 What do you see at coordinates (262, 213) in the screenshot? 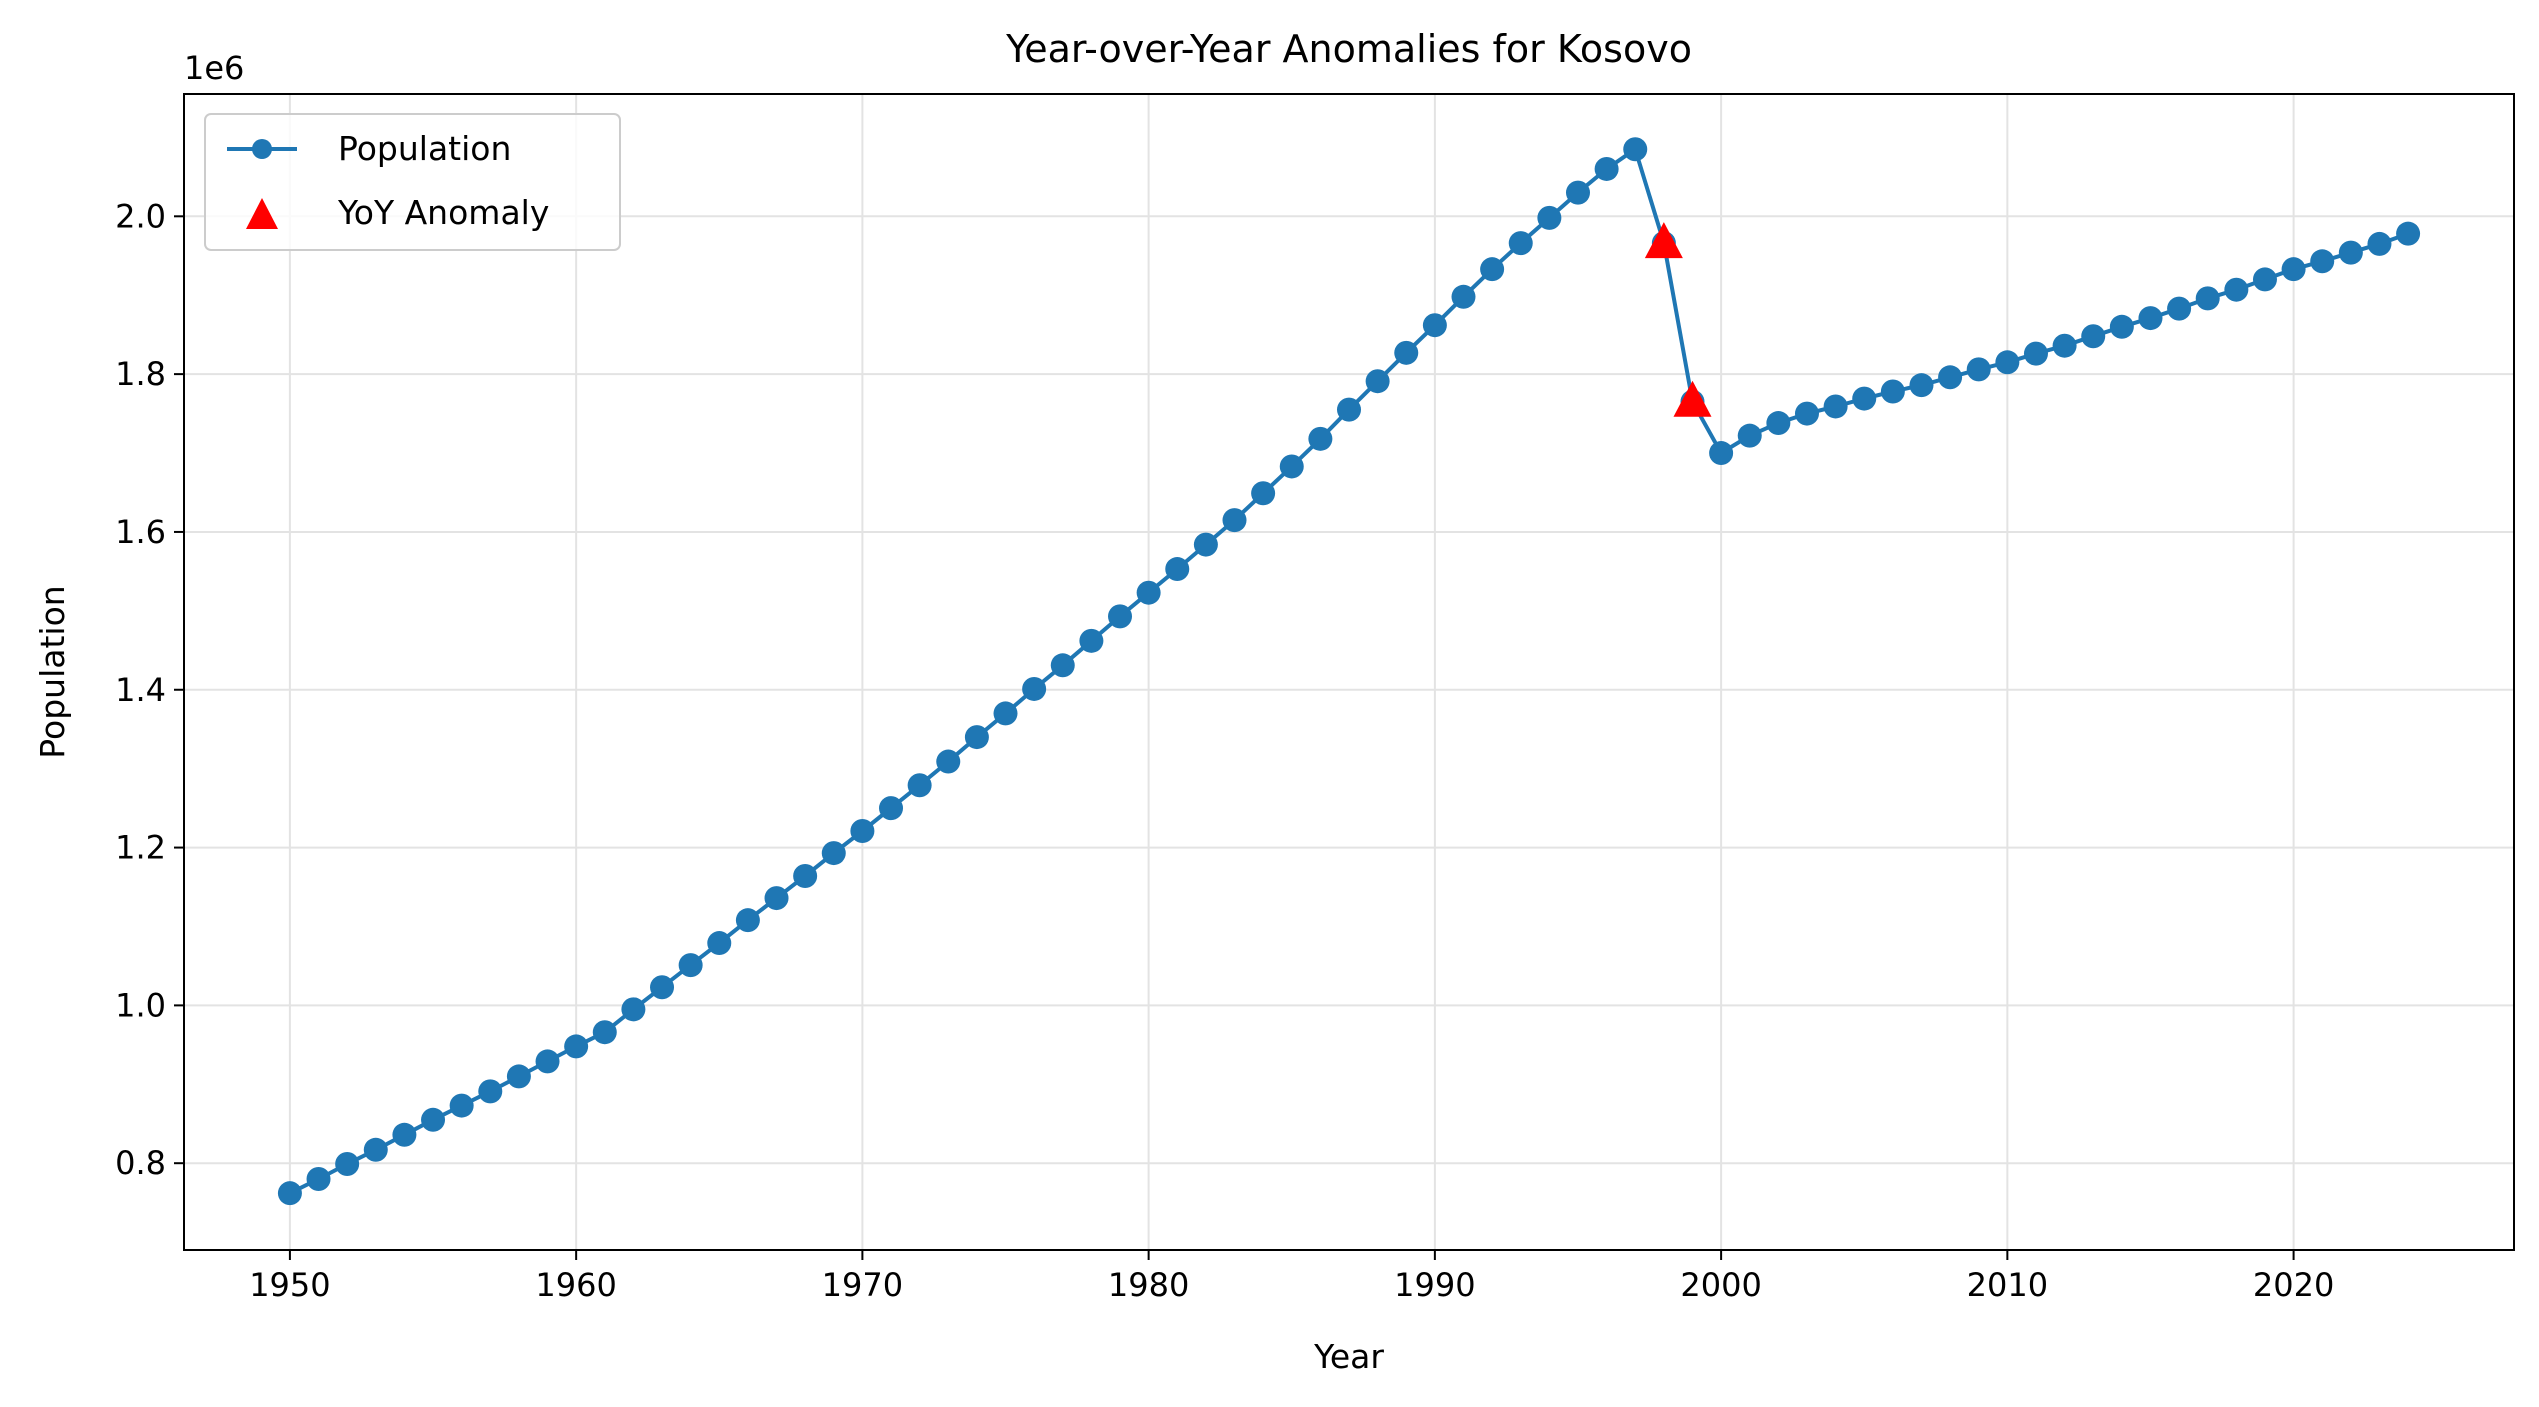
I see `legend-anomaly-marker` at bounding box center [262, 213].